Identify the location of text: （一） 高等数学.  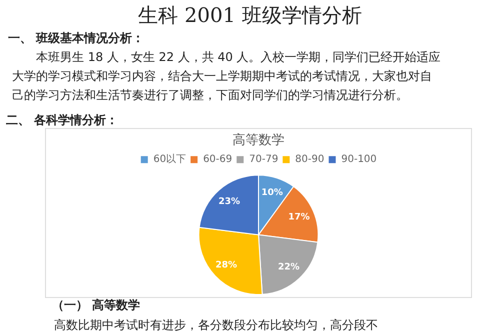
(96, 305).